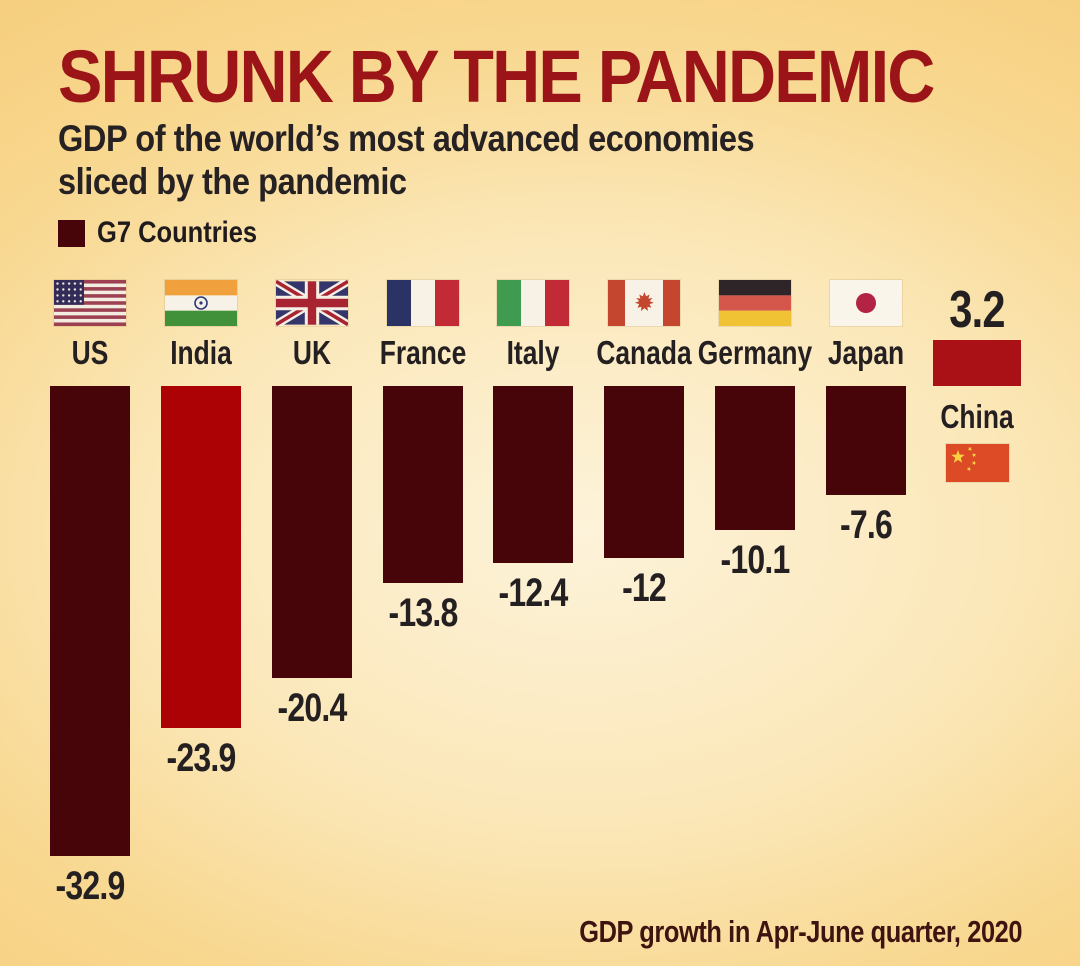 This screenshot has width=1080, height=966. Describe the element at coordinates (312, 532) in the screenshot. I see `bar-uk` at that location.